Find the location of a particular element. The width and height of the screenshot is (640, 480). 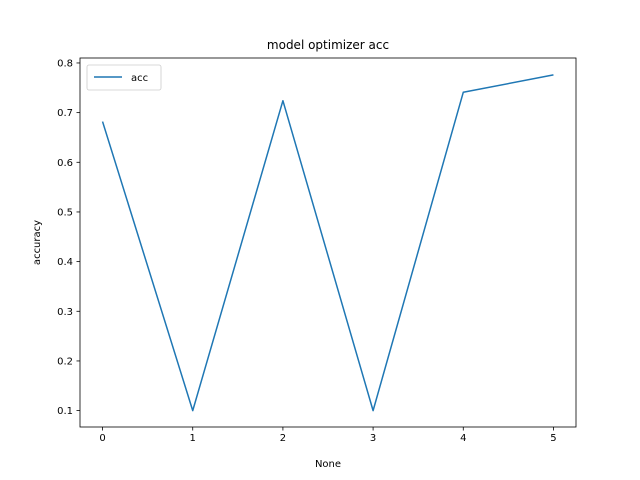

legend-label: acc is located at coordinates (139, 78).